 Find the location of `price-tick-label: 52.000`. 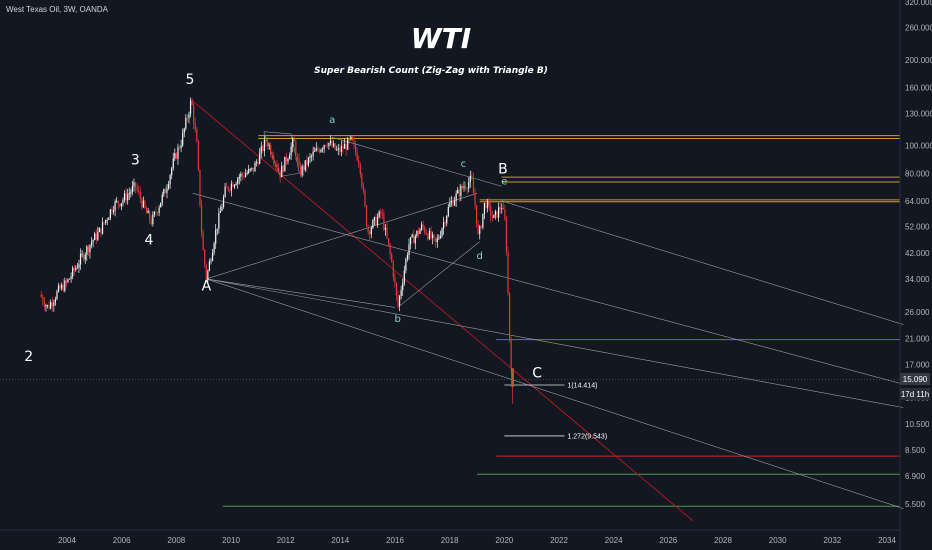

price-tick-label: 52.000 is located at coordinates (917, 226).